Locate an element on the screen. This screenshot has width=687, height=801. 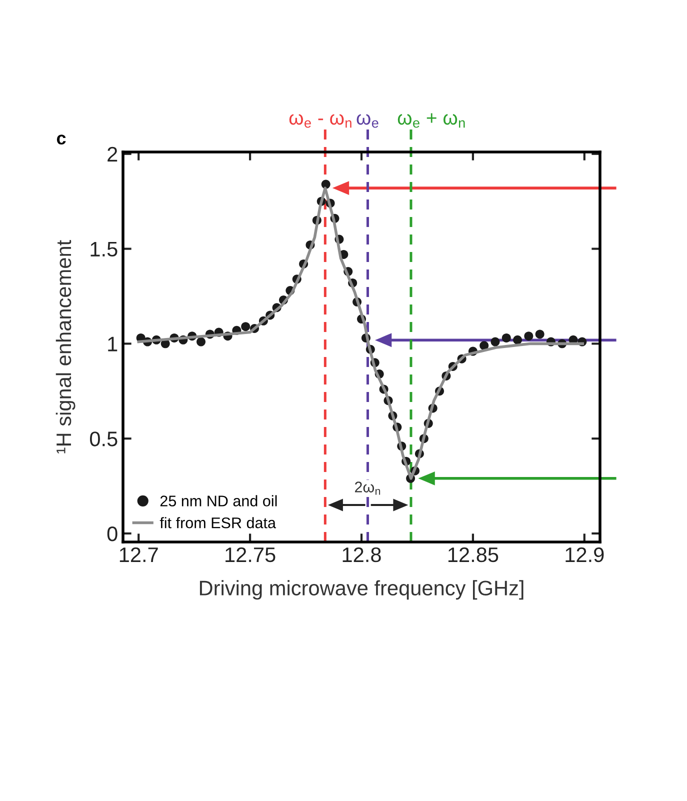
text: c is located at coordinates (61, 139).